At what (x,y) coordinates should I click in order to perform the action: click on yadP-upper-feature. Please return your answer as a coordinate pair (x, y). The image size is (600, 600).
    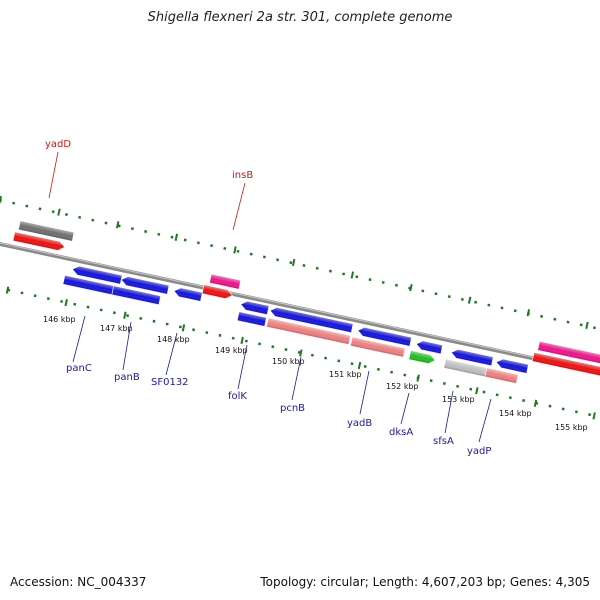
    Looking at the image, I should click on (512, 366).